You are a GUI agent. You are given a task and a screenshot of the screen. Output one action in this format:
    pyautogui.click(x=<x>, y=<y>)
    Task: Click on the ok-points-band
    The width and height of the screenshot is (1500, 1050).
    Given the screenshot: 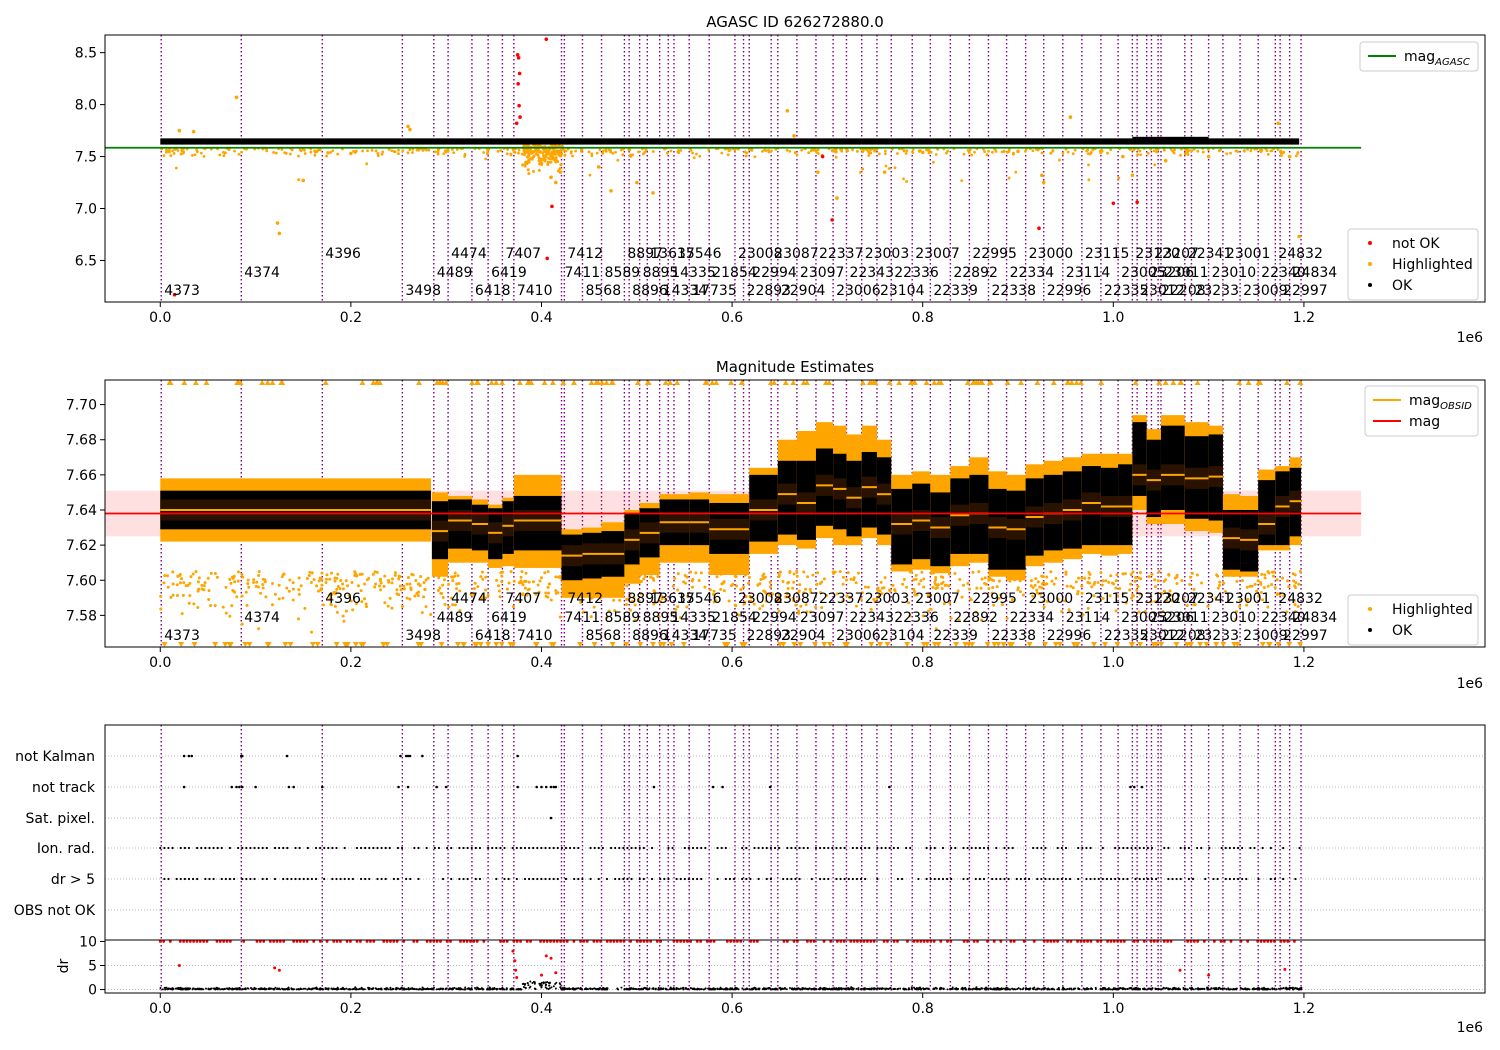 What is the action you would take?
    pyautogui.click(x=730, y=141)
    